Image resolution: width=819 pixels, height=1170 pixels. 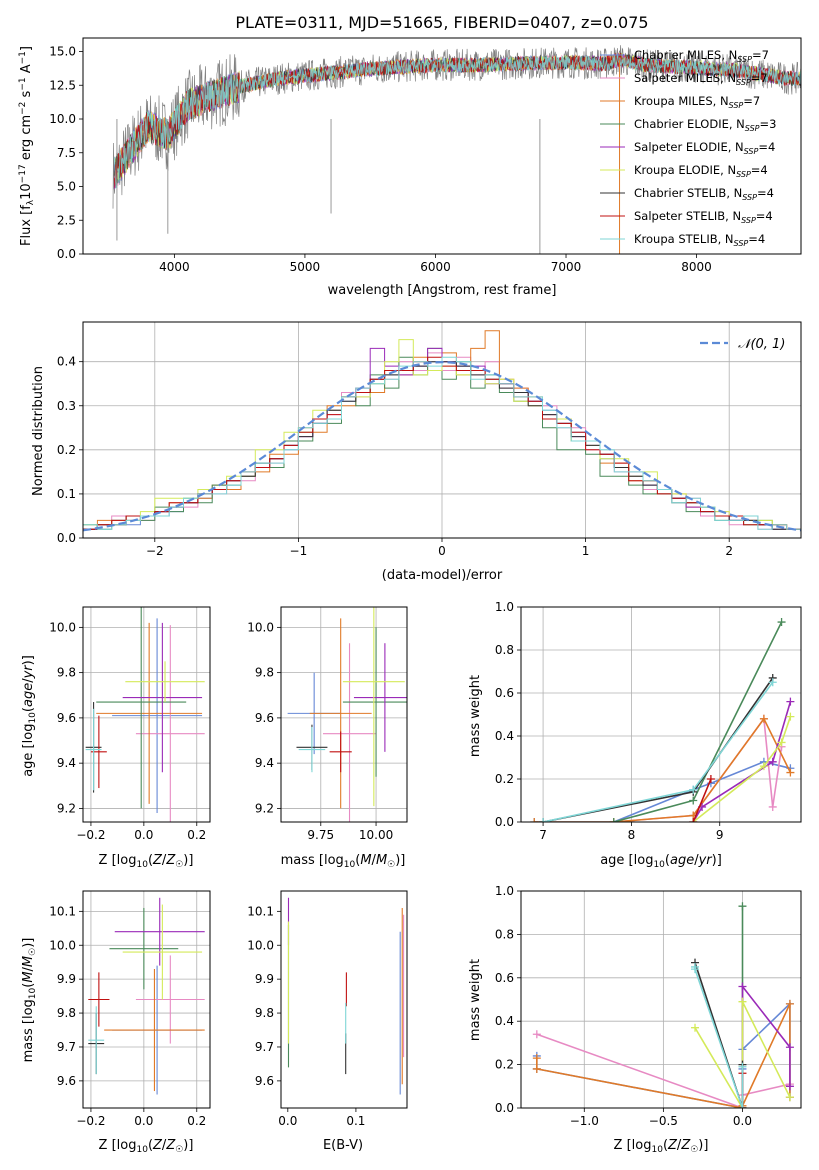 What do you see at coordinates (687, 216) in the screenshot?
I see `legend-series-name: Salpeter STELIB, N` at bounding box center [687, 216].